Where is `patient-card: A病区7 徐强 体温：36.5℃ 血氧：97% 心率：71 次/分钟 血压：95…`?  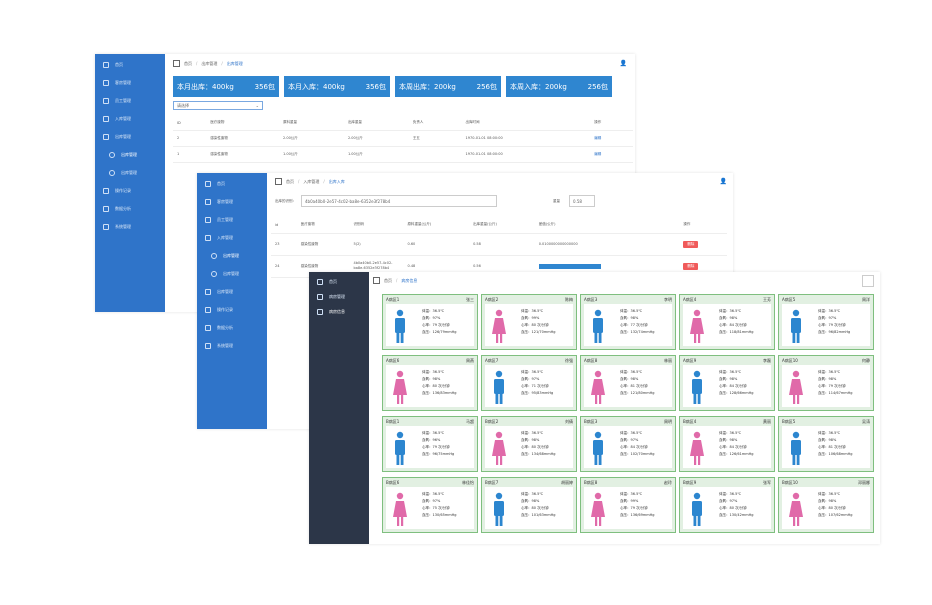
patient-card: A病区7 徐强 体温：36.5℃ 血氧：97% 心率：71 次/分钟 血压：95… is located at coordinates (529, 383).